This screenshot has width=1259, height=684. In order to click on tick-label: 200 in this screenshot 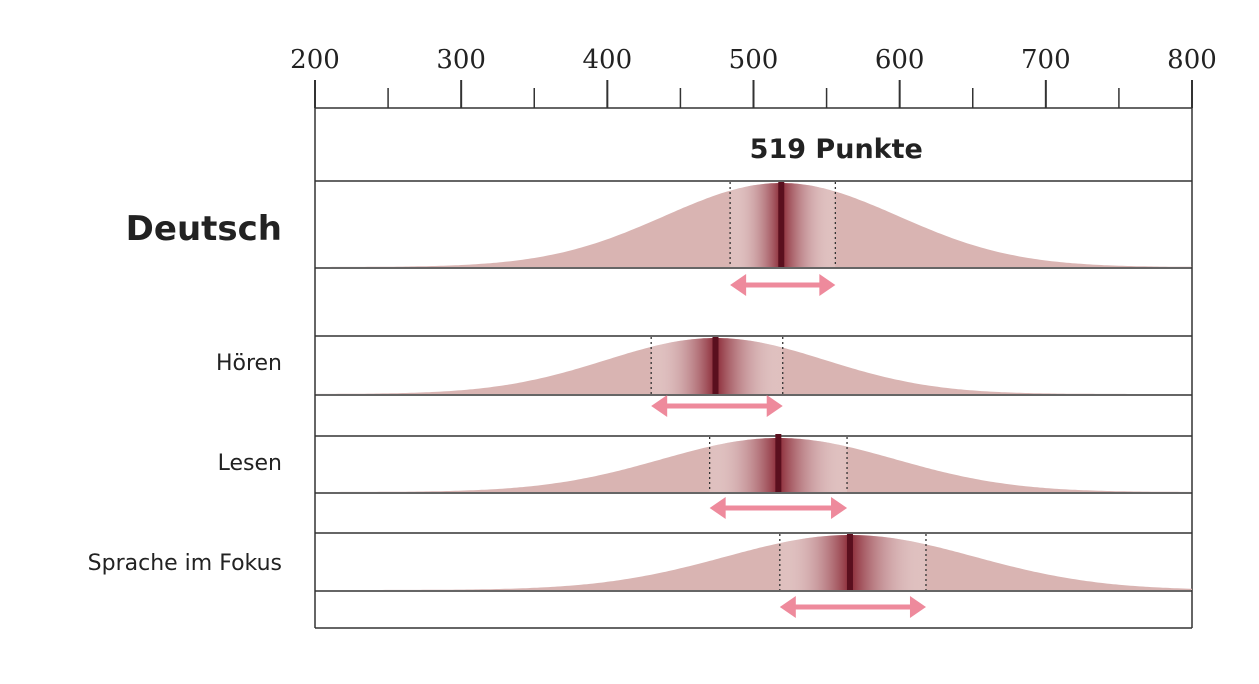, I will do `click(315, 60)`.